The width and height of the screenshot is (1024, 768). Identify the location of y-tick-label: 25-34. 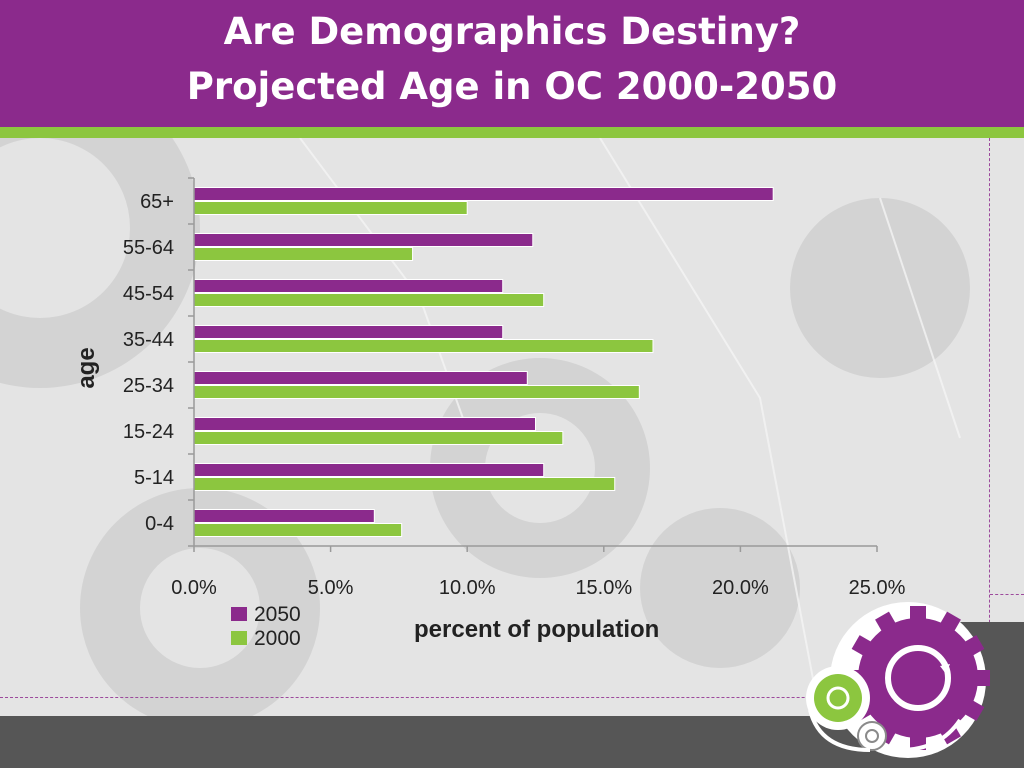
(148, 386).